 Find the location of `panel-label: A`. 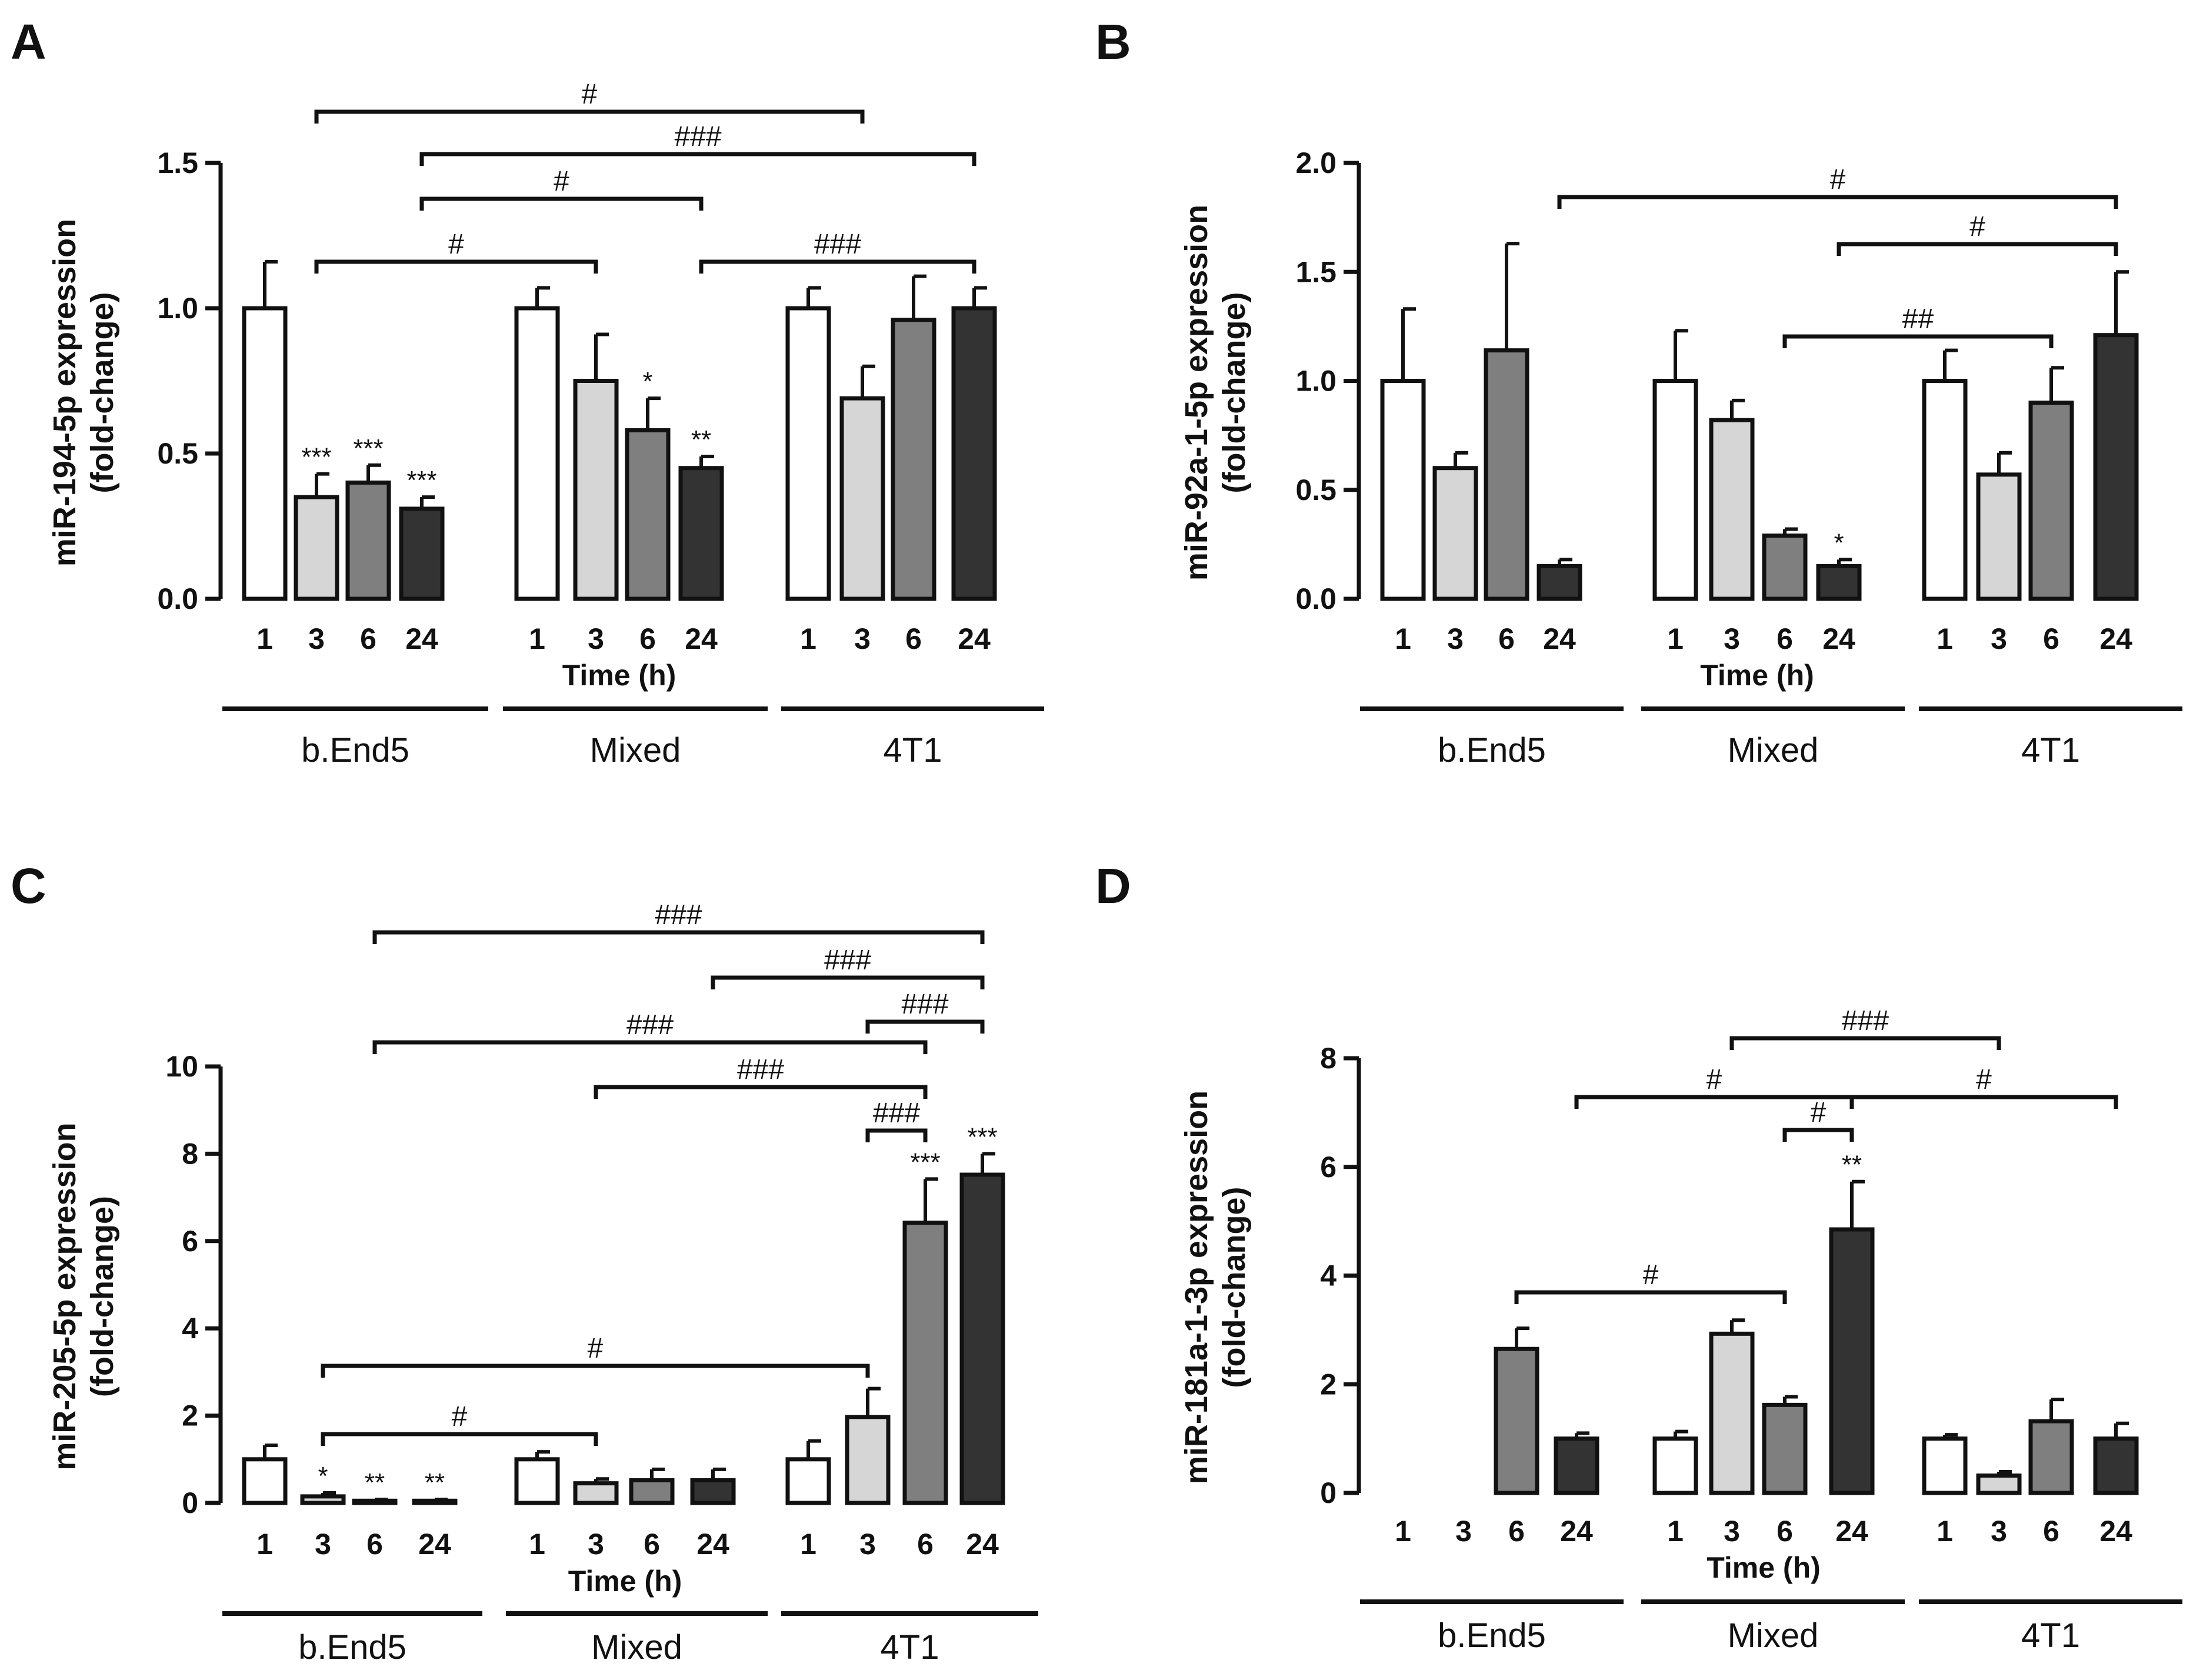

panel-label: A is located at coordinates (28, 41).